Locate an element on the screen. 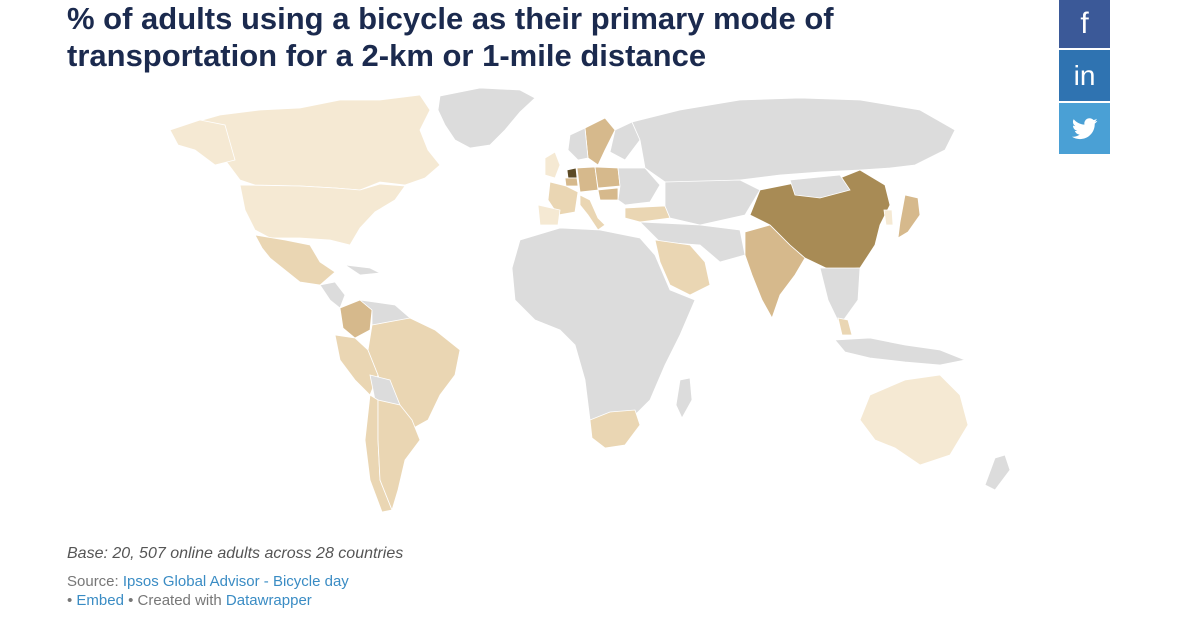 Image resolution: width=1200 pixels, height=632 pixels. linkedin-icon: in is located at coordinates (1084, 75).